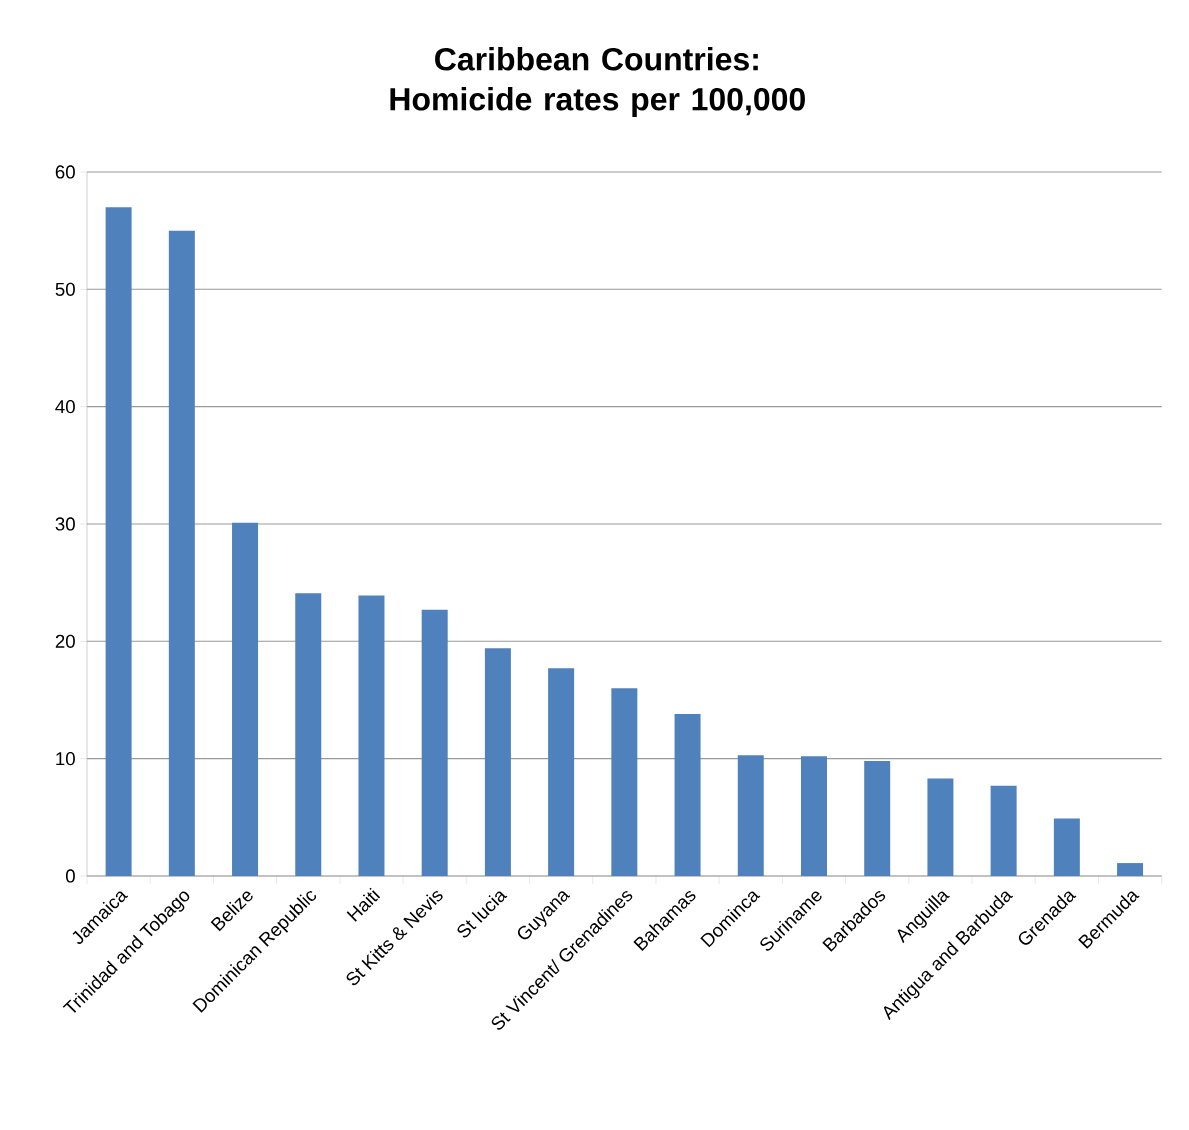  I want to click on y-tick-label: 30, so click(65, 524).